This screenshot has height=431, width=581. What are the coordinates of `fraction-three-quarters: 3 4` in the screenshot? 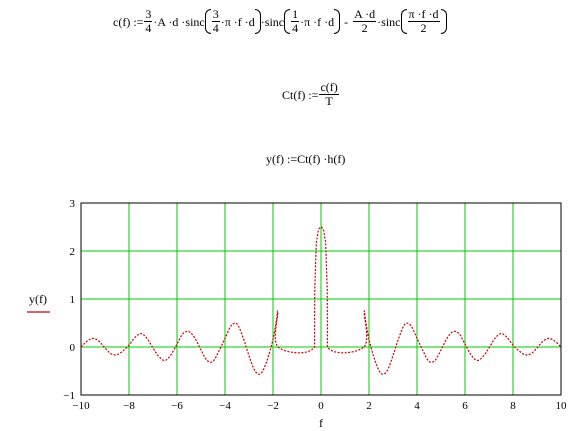 It's located at (148, 21).